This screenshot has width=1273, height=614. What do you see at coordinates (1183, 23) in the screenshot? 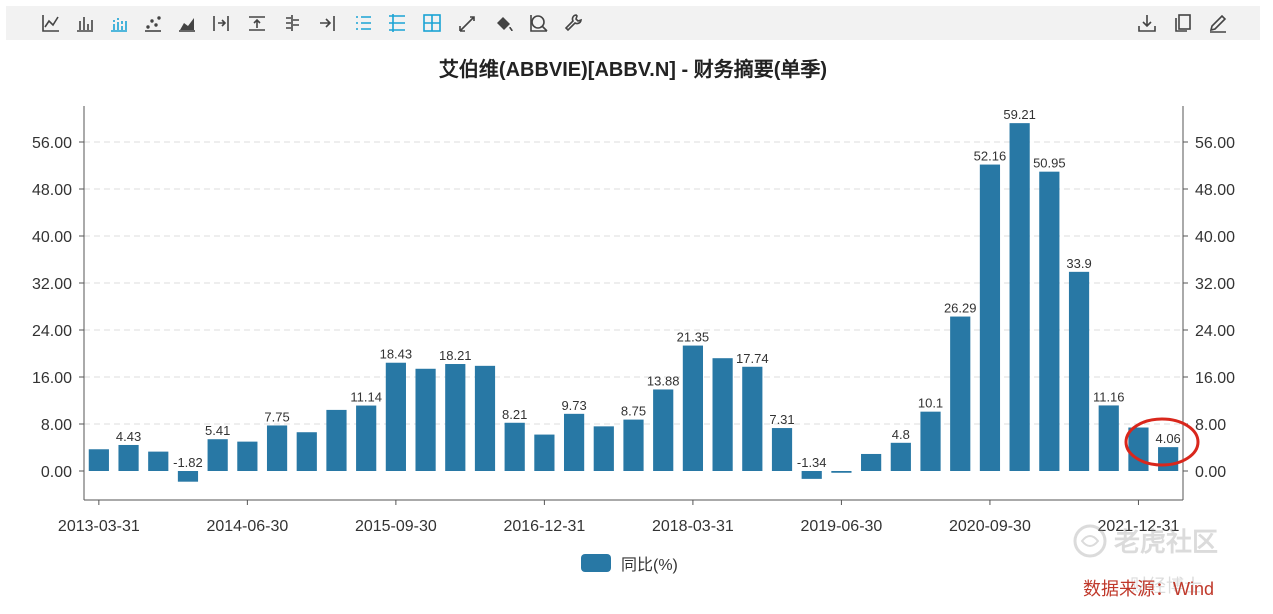
I see `copy-icon` at bounding box center [1183, 23].